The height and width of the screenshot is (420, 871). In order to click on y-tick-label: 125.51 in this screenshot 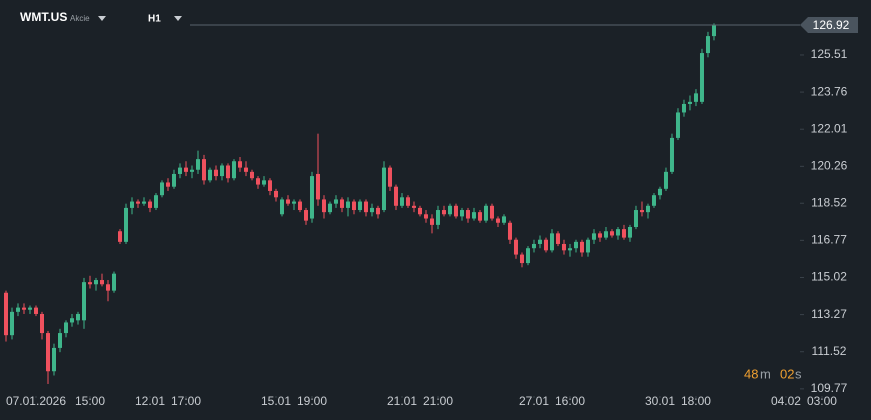, I will do `click(829, 54)`.